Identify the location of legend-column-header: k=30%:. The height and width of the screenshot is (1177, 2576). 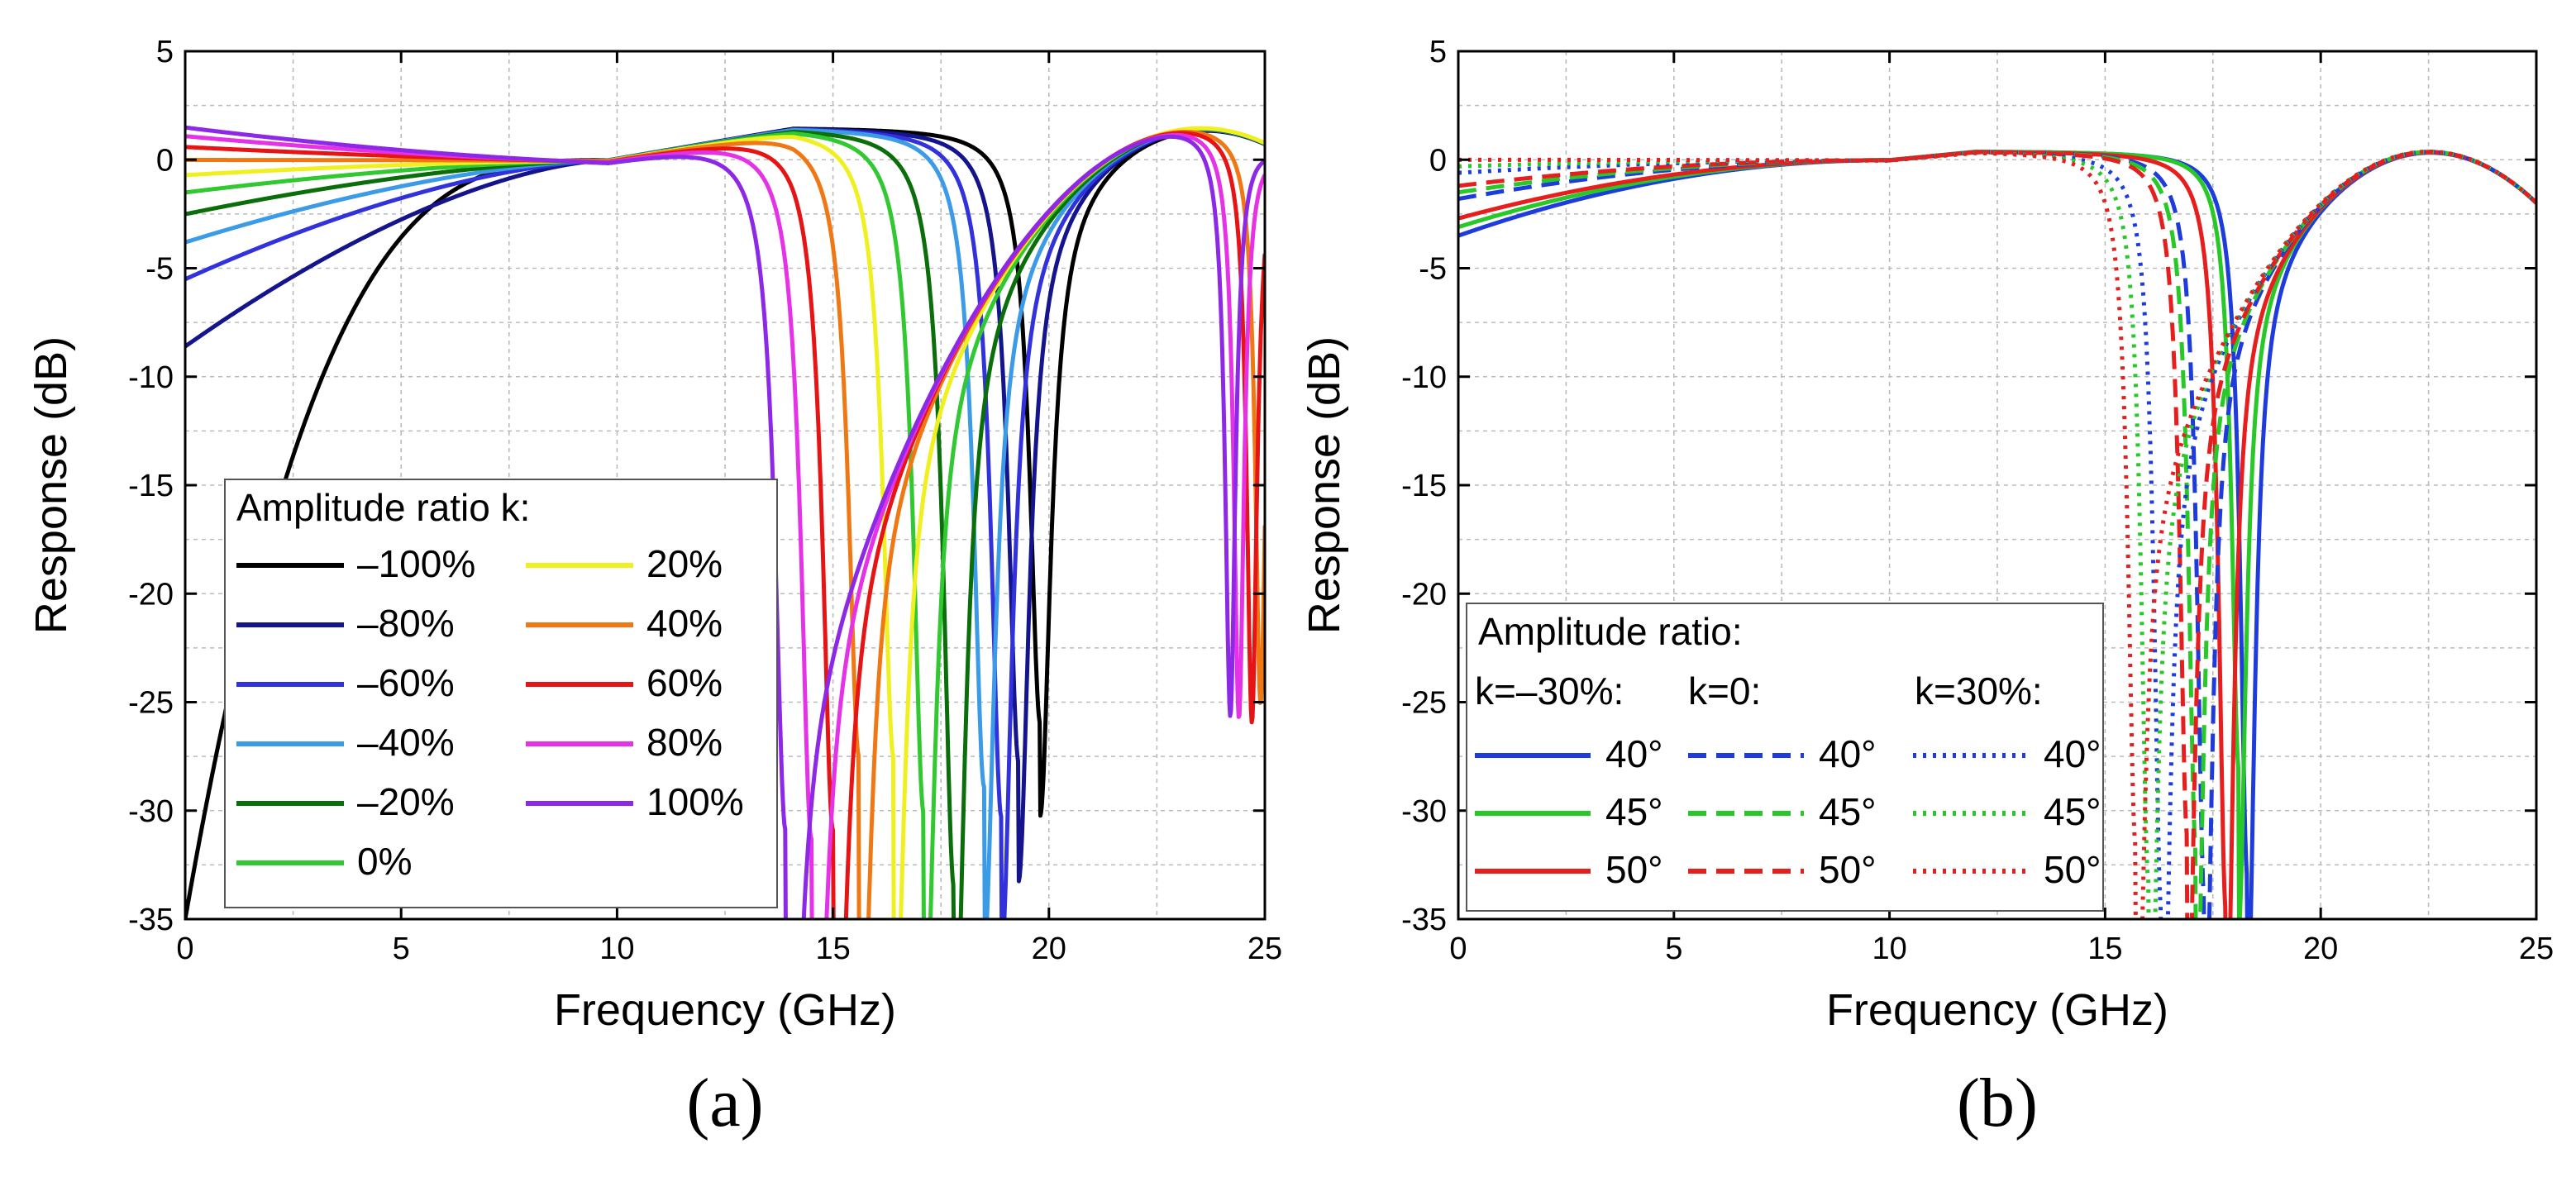
(1979, 691).